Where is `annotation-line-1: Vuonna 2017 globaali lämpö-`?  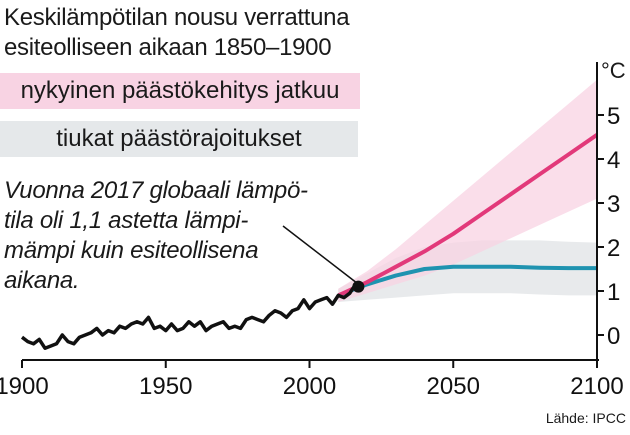 annotation-line-1: Vuonna 2017 globaali lämpö- is located at coordinates (156, 190).